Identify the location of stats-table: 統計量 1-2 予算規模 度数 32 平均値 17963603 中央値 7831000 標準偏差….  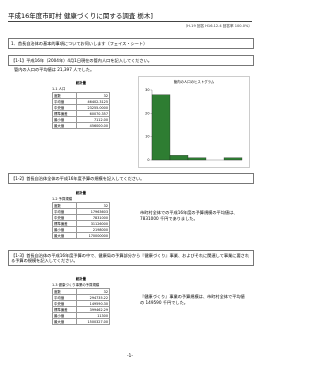
(80, 214).